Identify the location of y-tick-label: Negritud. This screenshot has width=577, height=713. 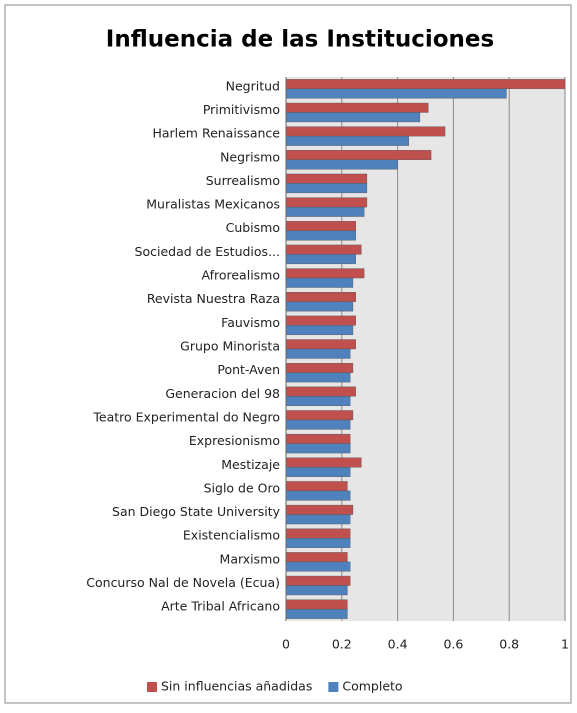
(253, 85).